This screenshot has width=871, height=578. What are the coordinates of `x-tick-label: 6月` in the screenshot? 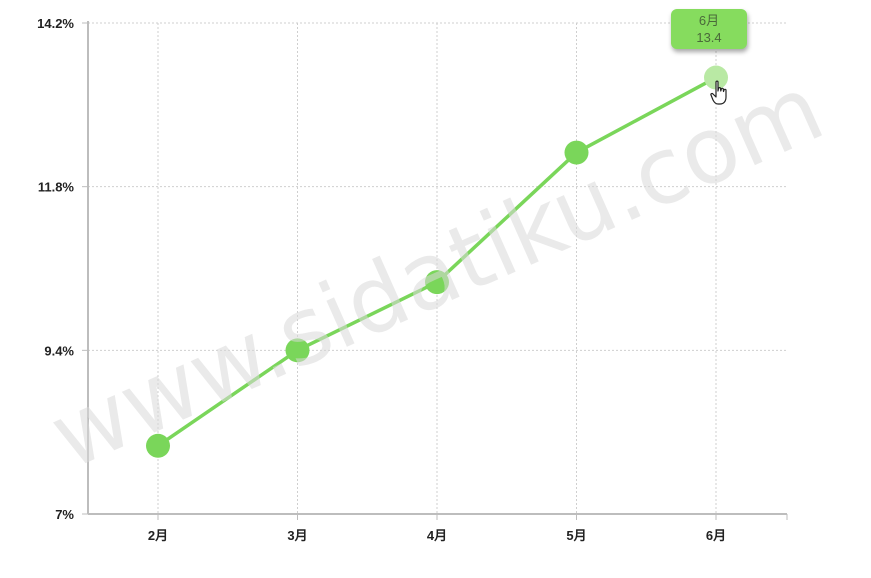 It's located at (716, 535).